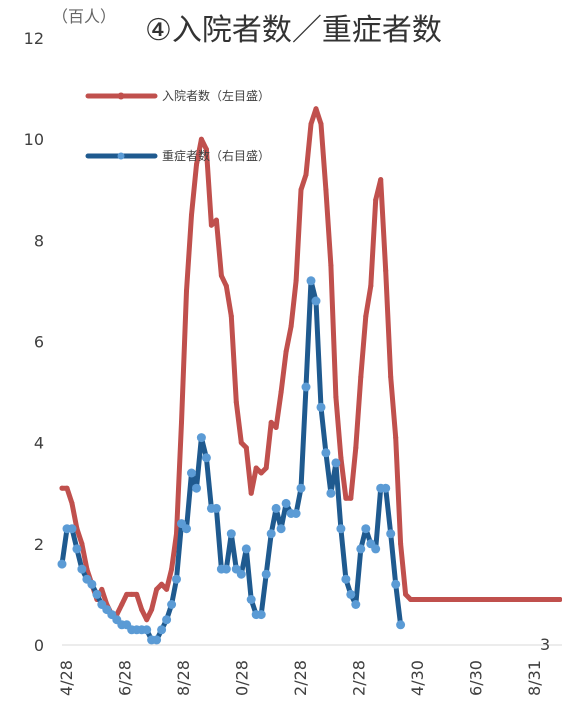  Describe the element at coordinates (34, 38) in the screenshot. I see `y-tick-label: 12` at that location.